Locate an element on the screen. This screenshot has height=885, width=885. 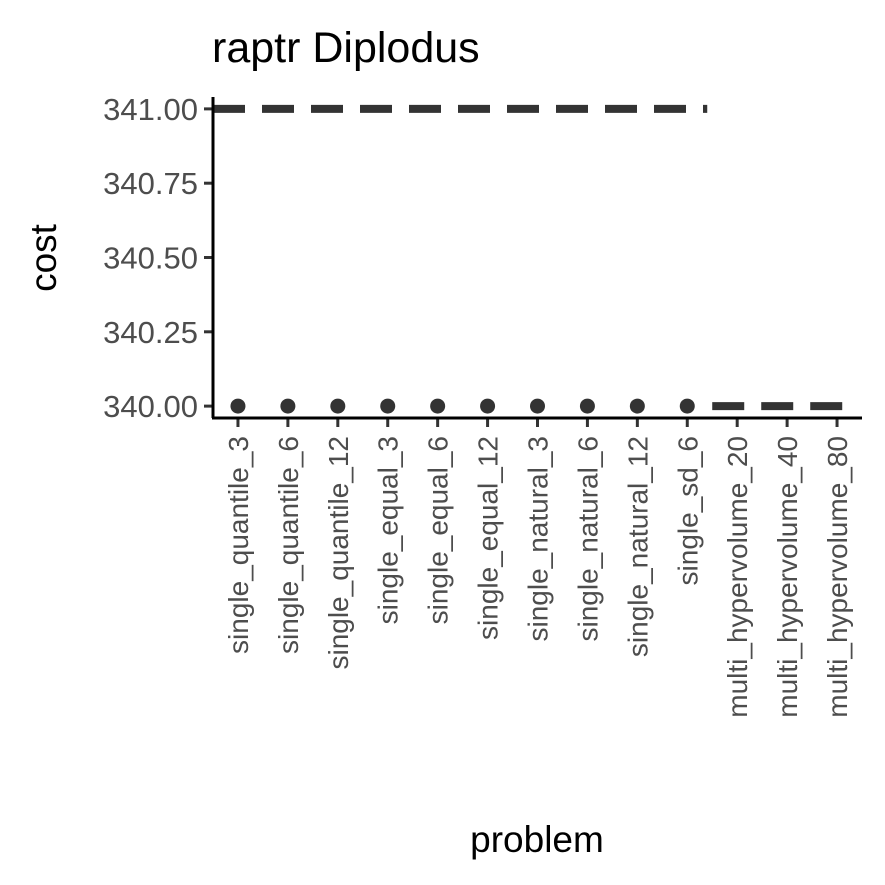
x-tick-label: single_equal_3 is located at coordinates (388, 530).